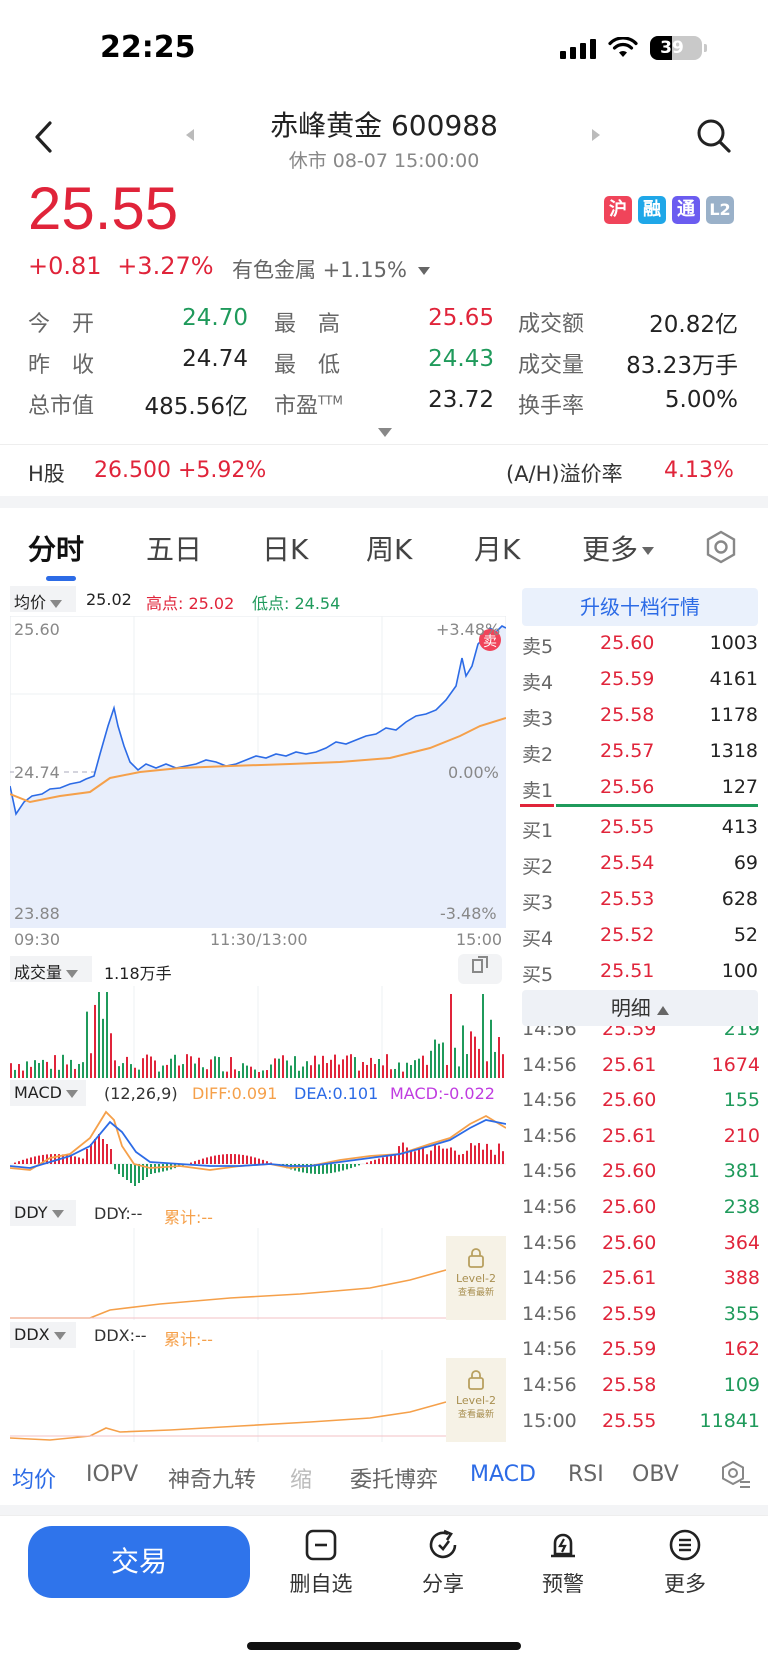 The height and width of the screenshot is (1665, 768). I want to click on back-icon, so click(44, 137).